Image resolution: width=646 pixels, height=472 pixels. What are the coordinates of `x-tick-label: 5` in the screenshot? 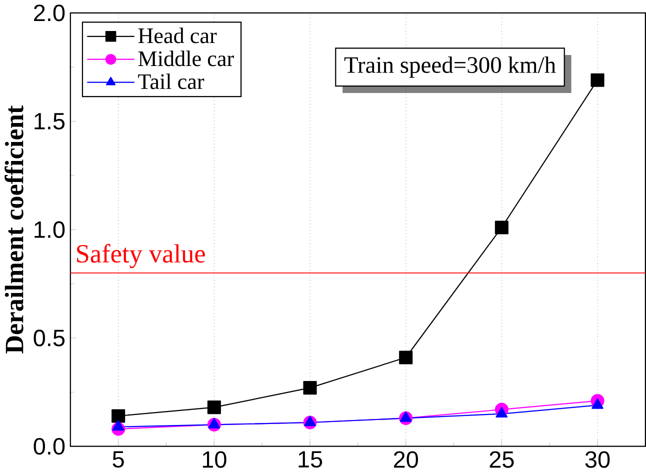 It's located at (118, 459).